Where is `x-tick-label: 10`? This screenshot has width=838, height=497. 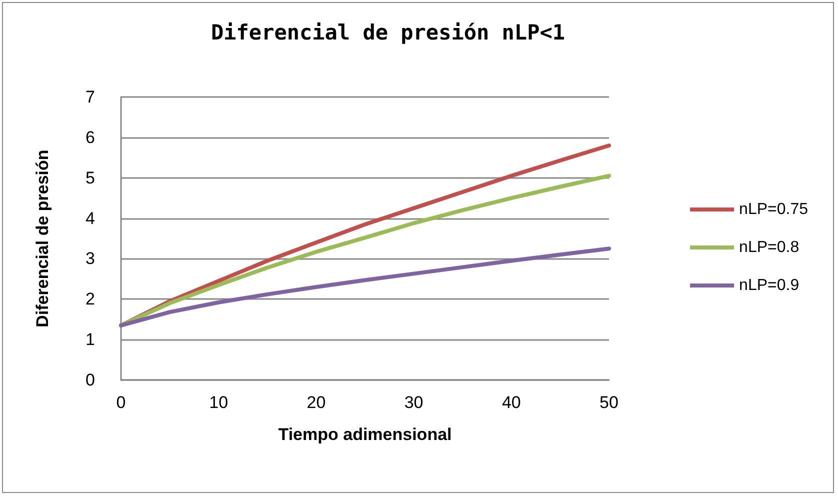
x-tick-label: 10 is located at coordinates (218, 402).